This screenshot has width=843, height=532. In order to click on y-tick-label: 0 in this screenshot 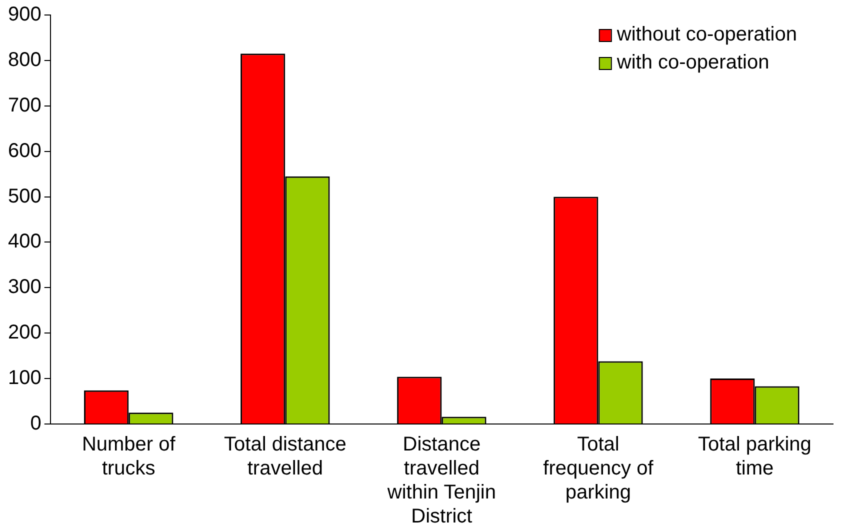, I will do `click(36, 423)`.